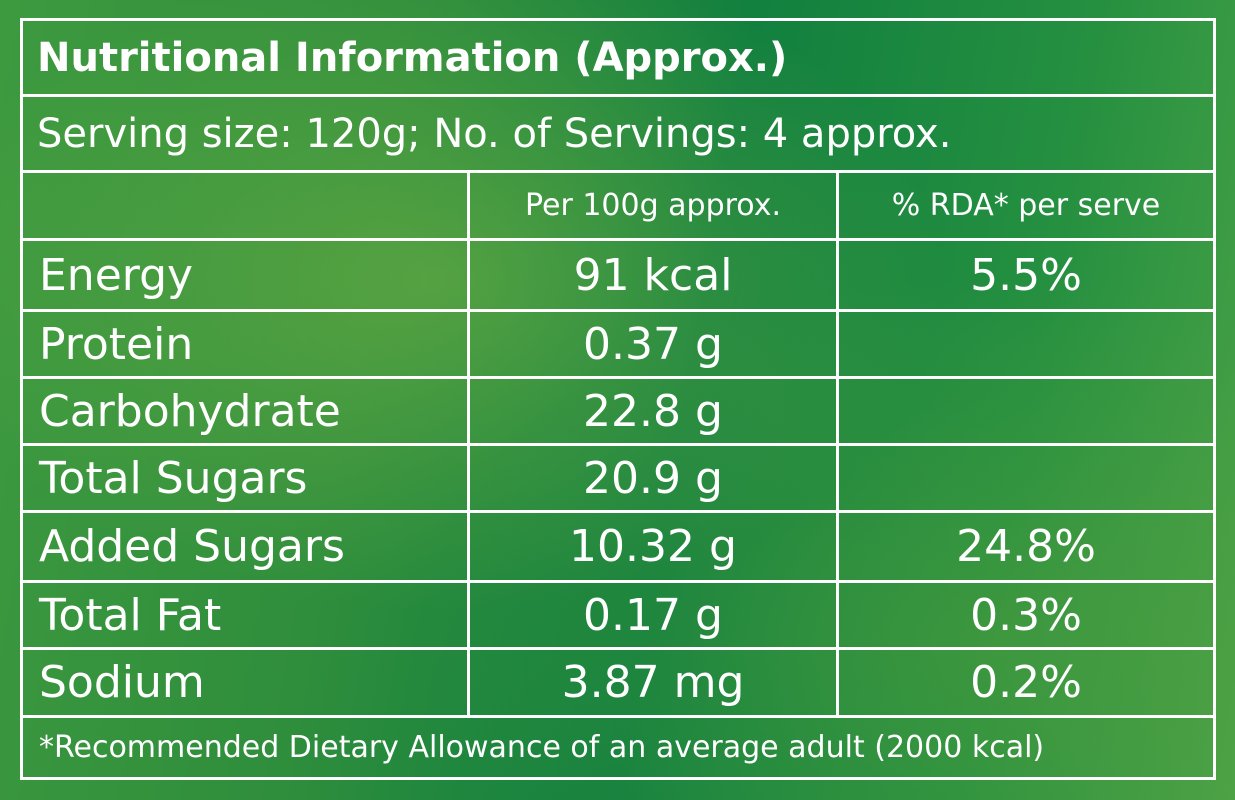 This screenshot has height=800, width=1235. What do you see at coordinates (651, 682) in the screenshot?
I see `nutrient-per100g: 3.87 mg` at bounding box center [651, 682].